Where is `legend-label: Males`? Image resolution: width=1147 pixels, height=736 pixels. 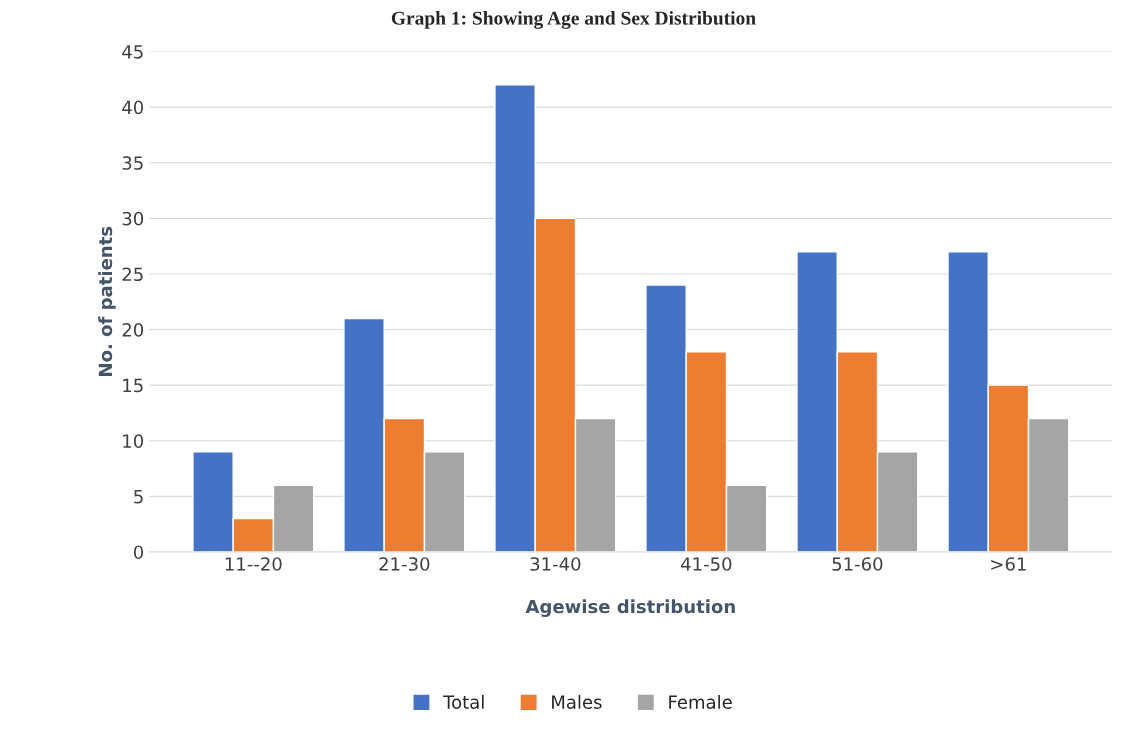
legend-label: Males is located at coordinates (577, 701).